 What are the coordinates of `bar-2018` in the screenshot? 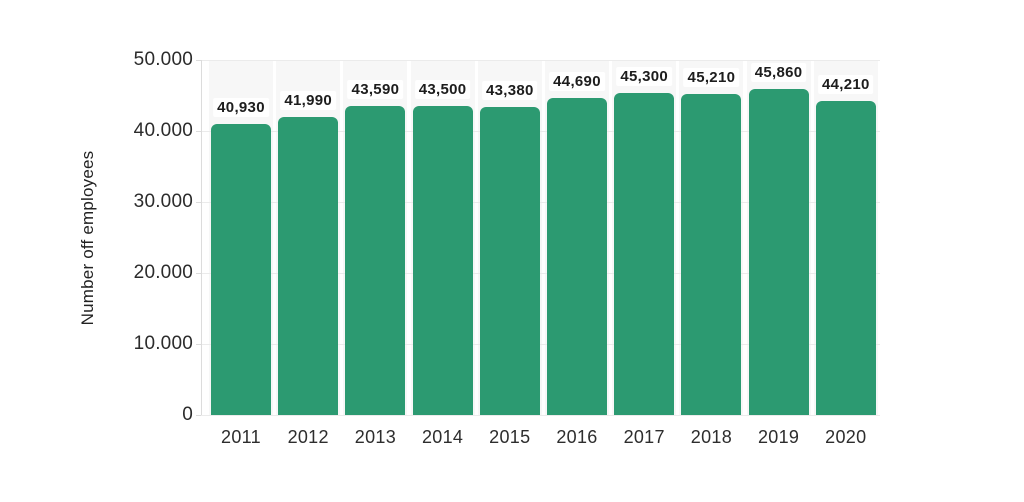 It's located at (711, 254).